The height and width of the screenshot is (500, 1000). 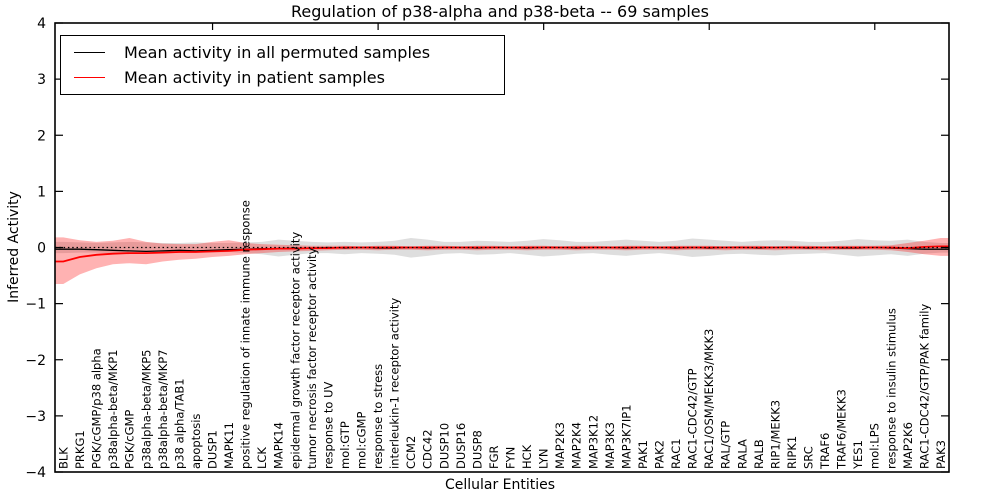 What do you see at coordinates (395, 383) in the screenshot?
I see `x-tick-label: interleukin-1 receptor activity` at bounding box center [395, 383].